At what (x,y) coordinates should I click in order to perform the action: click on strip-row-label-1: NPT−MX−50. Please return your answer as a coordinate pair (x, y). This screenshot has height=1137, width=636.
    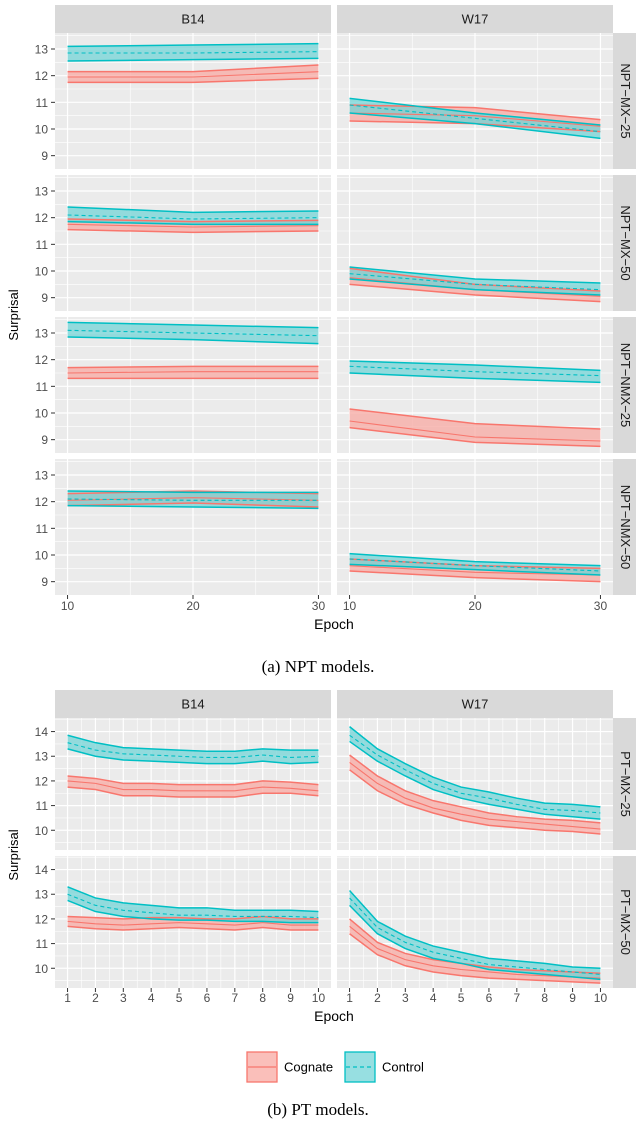
    Looking at the image, I should click on (625, 242).